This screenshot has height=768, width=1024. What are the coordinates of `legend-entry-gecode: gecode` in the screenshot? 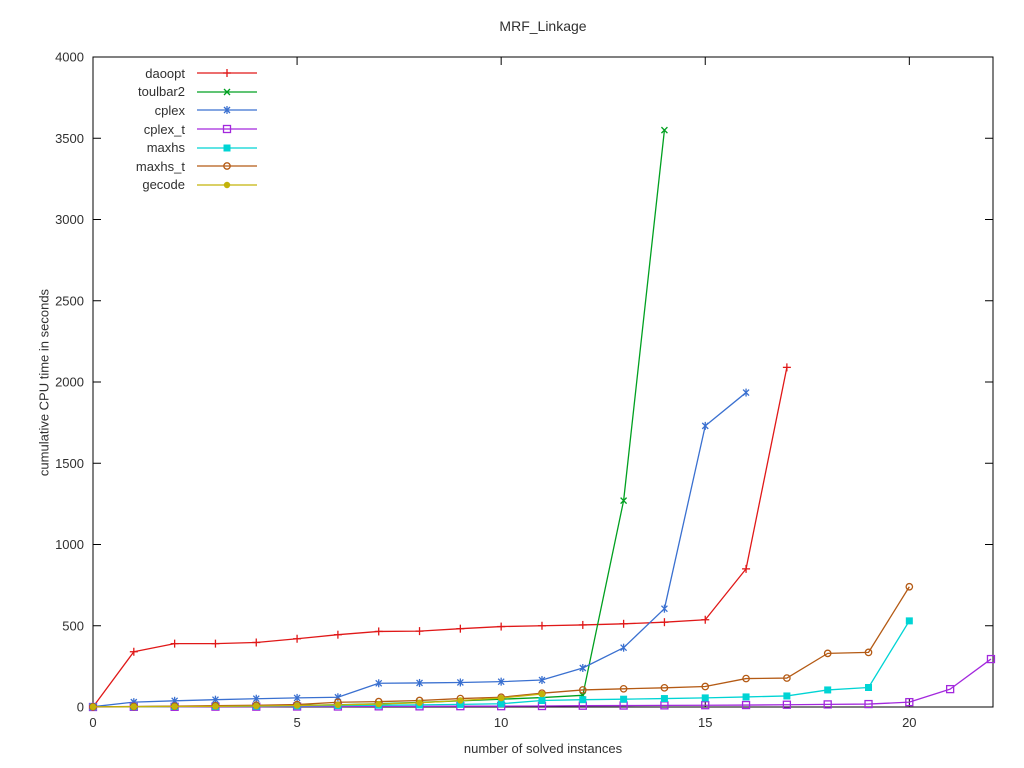 It's located at (157, 185).